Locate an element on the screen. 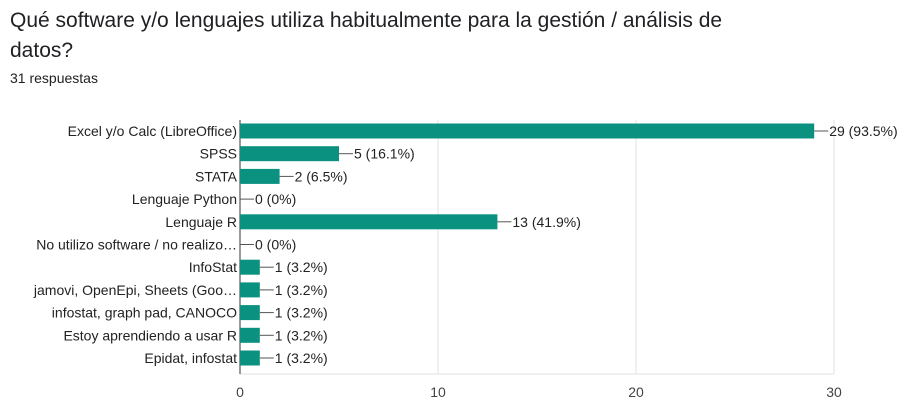 Image resolution: width=920 pixels, height=409 pixels. response-count: 31 respuestas is located at coordinates (54, 78).